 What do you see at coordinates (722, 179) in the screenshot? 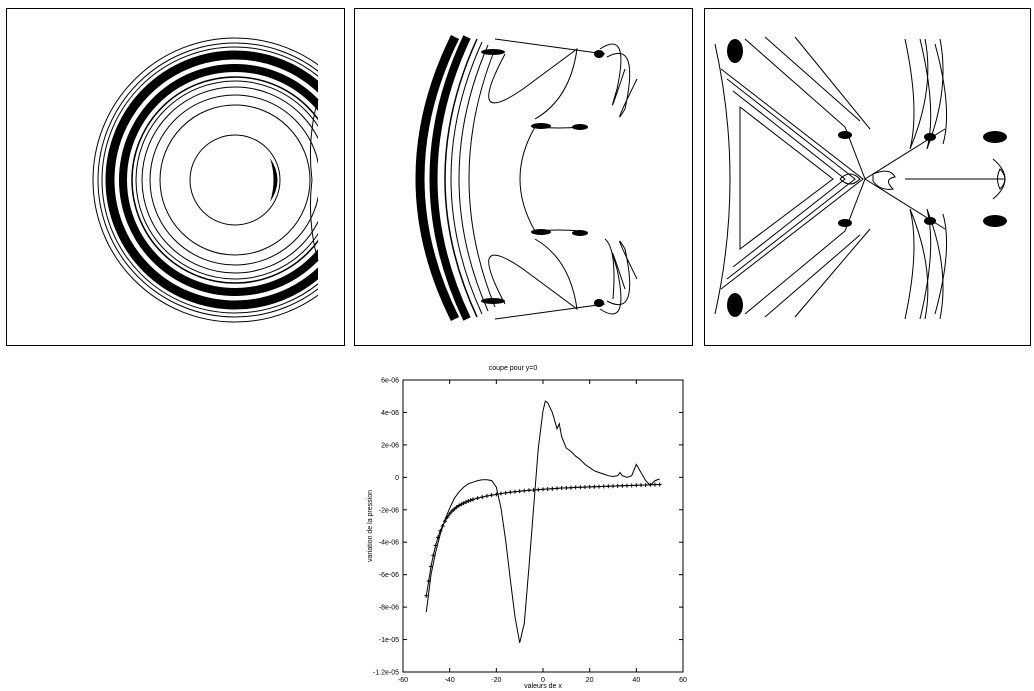
I see `contour-left-edge` at bounding box center [722, 179].